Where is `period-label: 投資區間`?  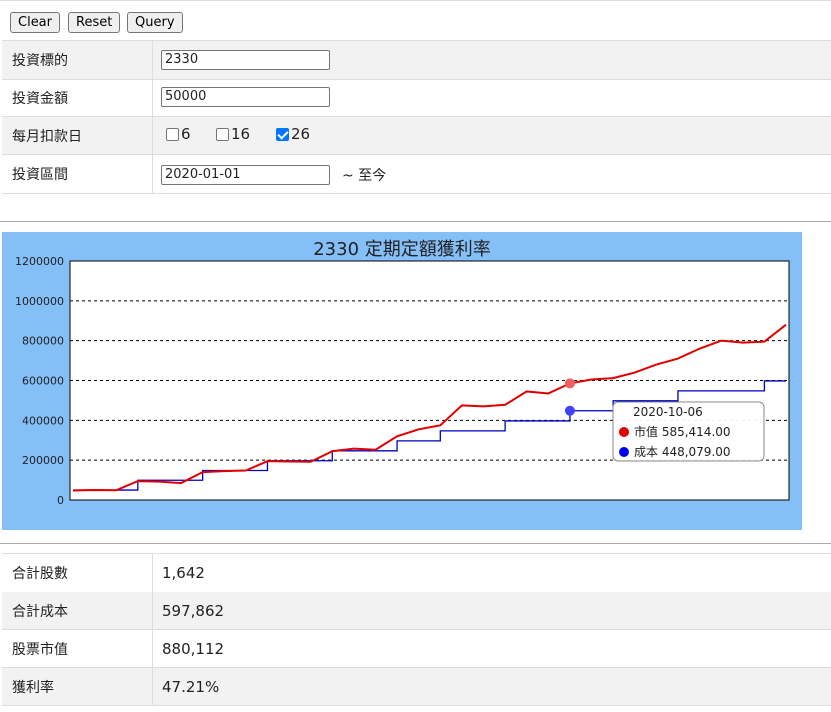 period-label: 投資區間 is located at coordinates (40, 175).